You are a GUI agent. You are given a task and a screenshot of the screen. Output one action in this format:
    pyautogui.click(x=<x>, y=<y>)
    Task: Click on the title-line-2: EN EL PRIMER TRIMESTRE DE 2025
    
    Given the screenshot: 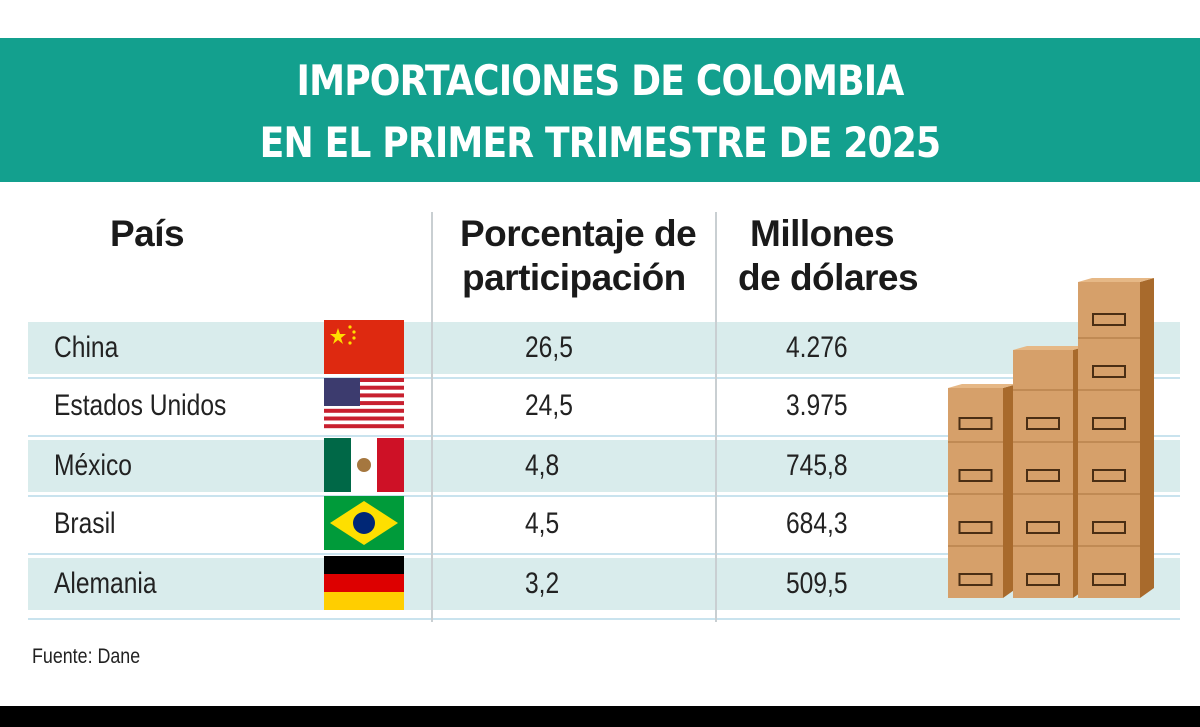 What is the action you would take?
    pyautogui.click(x=600, y=142)
    